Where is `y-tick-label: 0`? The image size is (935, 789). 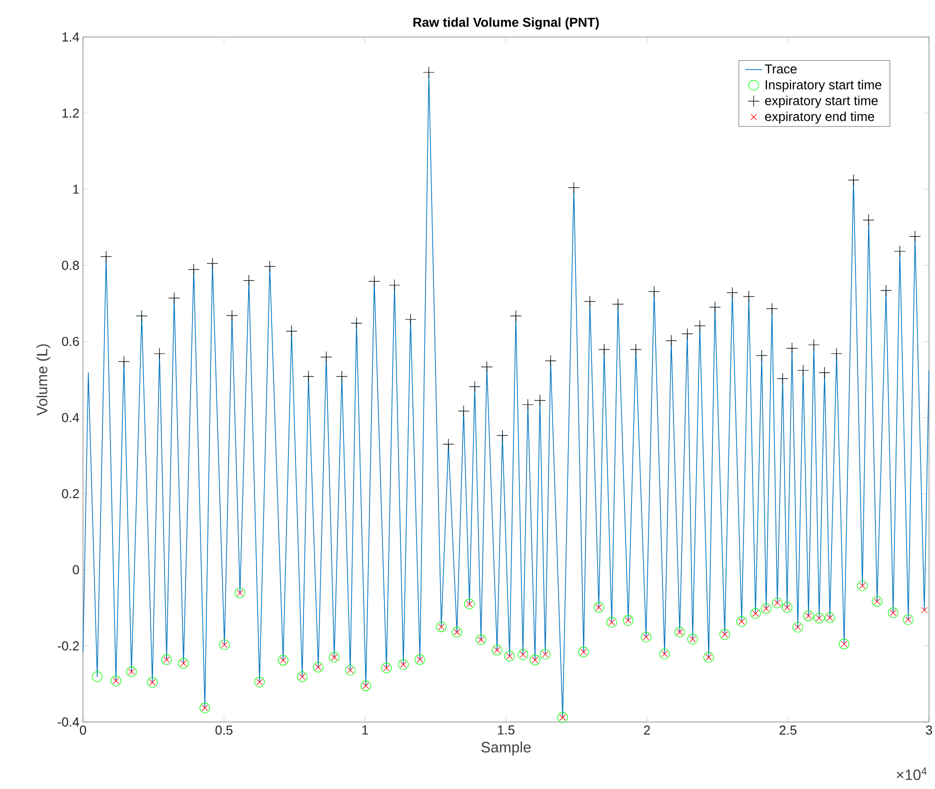
y-tick-label: 0 is located at coordinates (75, 569).